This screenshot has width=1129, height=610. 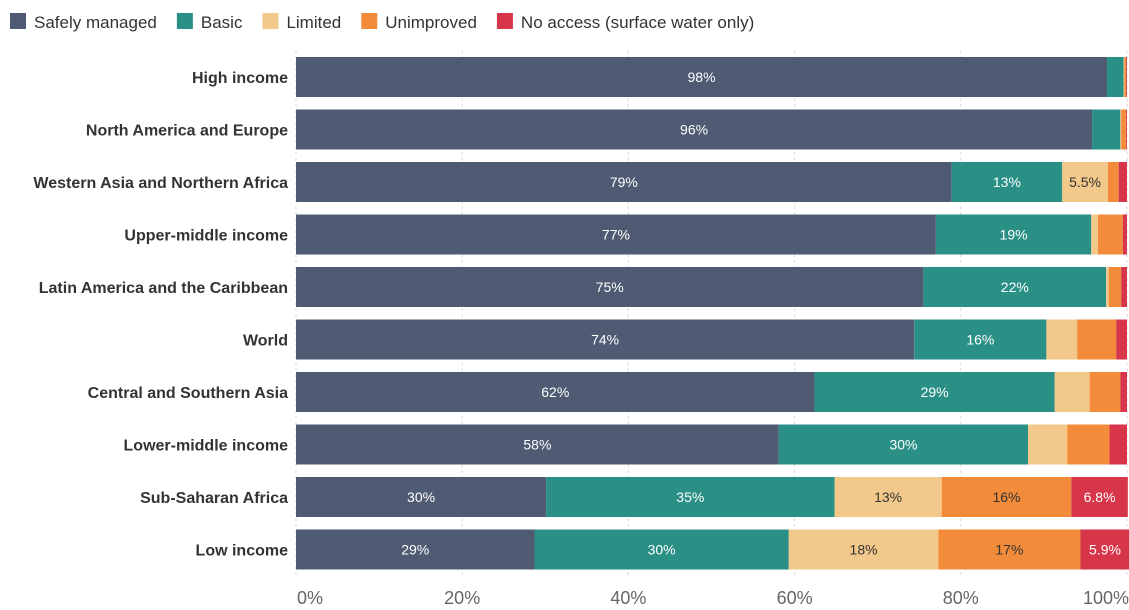 What do you see at coordinates (188, 393) in the screenshot?
I see `category-label: Central and Southern Asia` at bounding box center [188, 393].